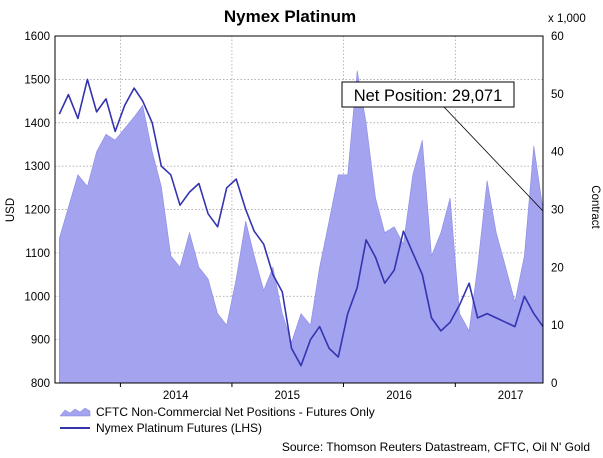 The width and height of the screenshot is (603, 458). I want to click on x-tick-label: 2014, so click(176, 396).